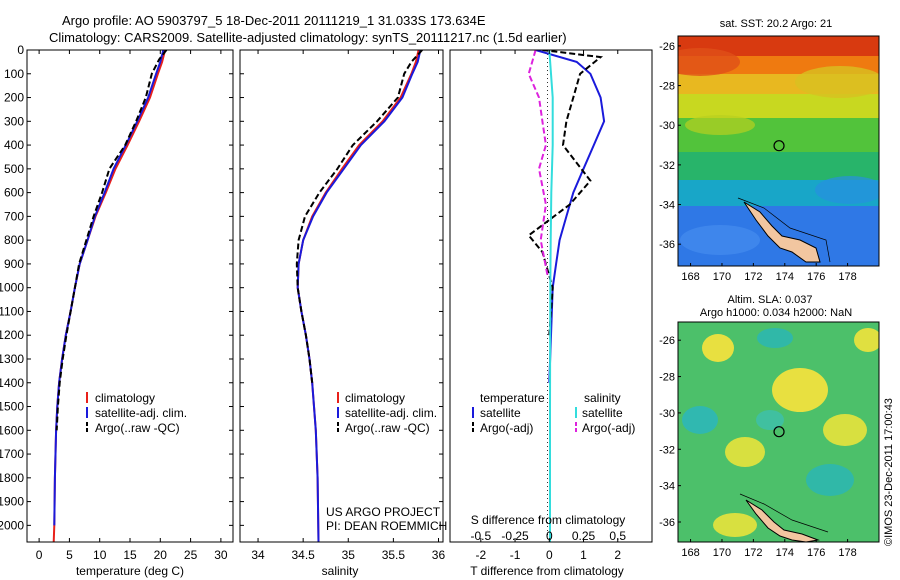 The height and width of the screenshot is (580, 900). What do you see at coordinates (548, 520) in the screenshot?
I see `difference-top-xlabel: S difference from climatology` at bounding box center [548, 520].